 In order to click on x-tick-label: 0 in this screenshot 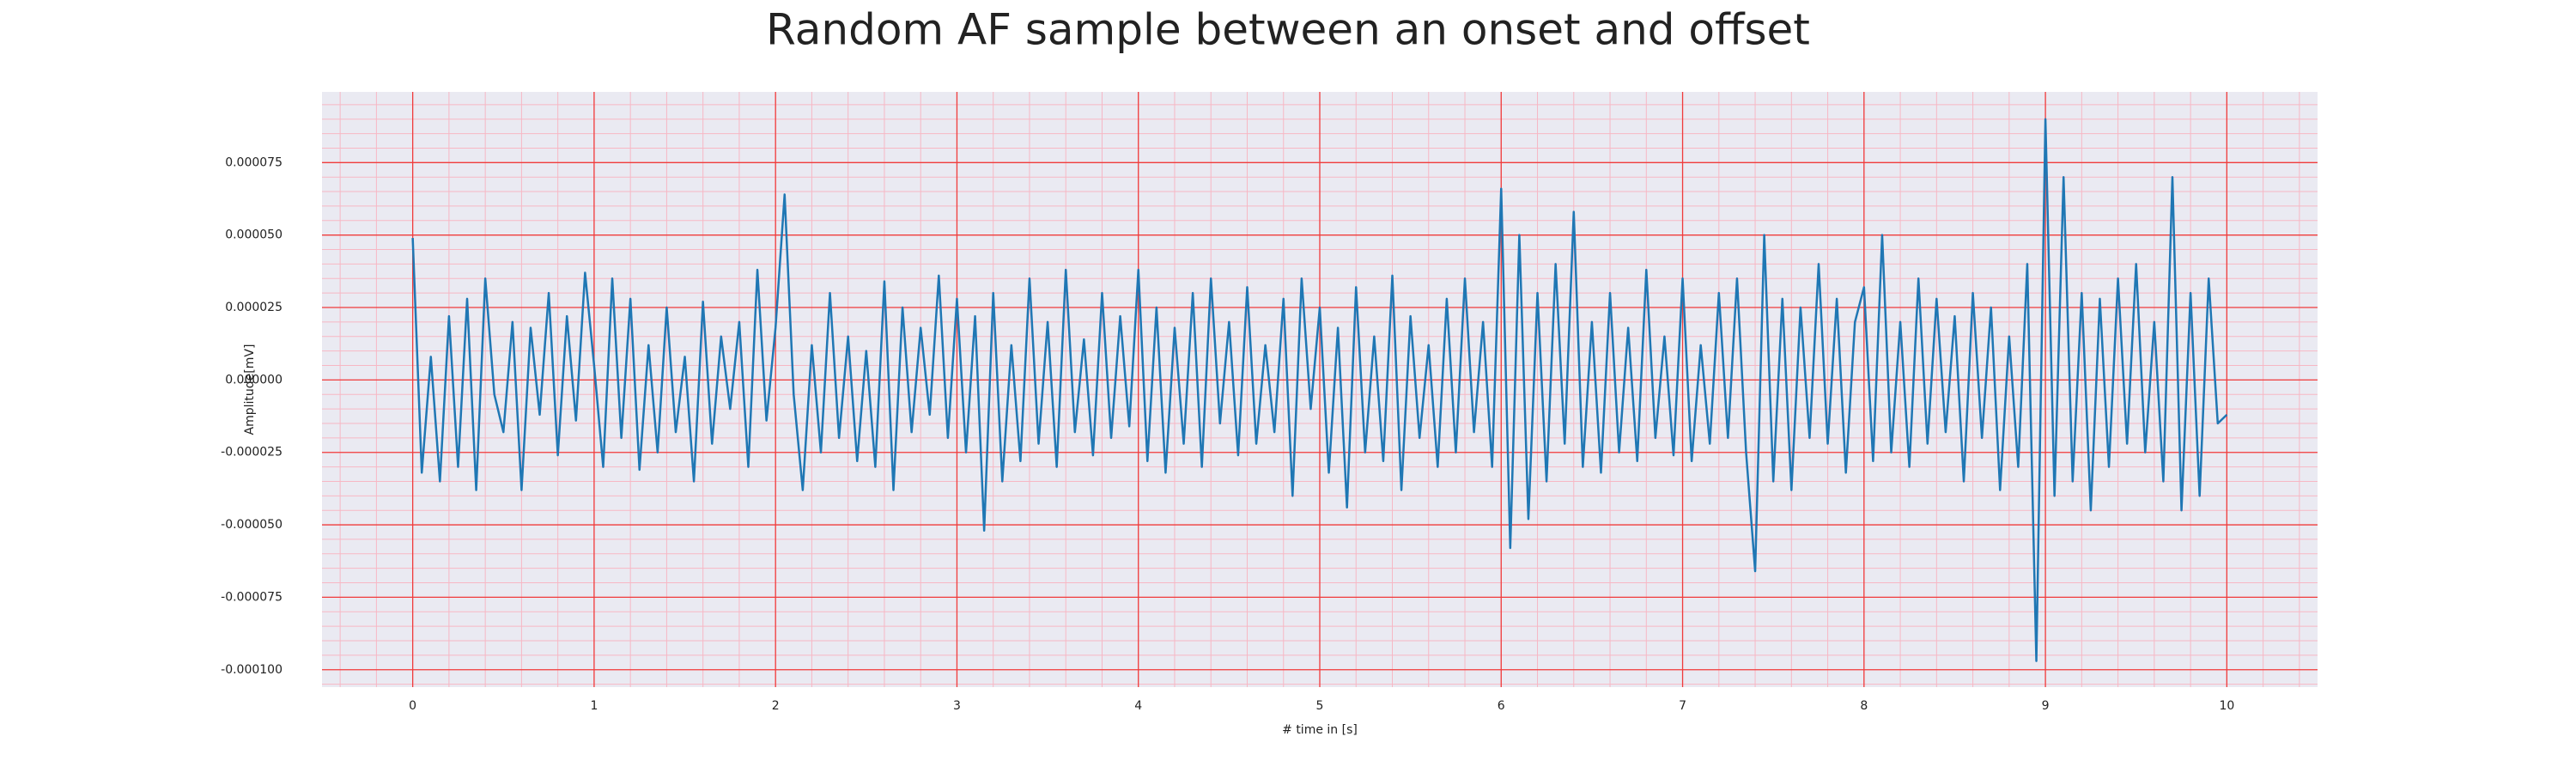, I will do `click(412, 706)`.